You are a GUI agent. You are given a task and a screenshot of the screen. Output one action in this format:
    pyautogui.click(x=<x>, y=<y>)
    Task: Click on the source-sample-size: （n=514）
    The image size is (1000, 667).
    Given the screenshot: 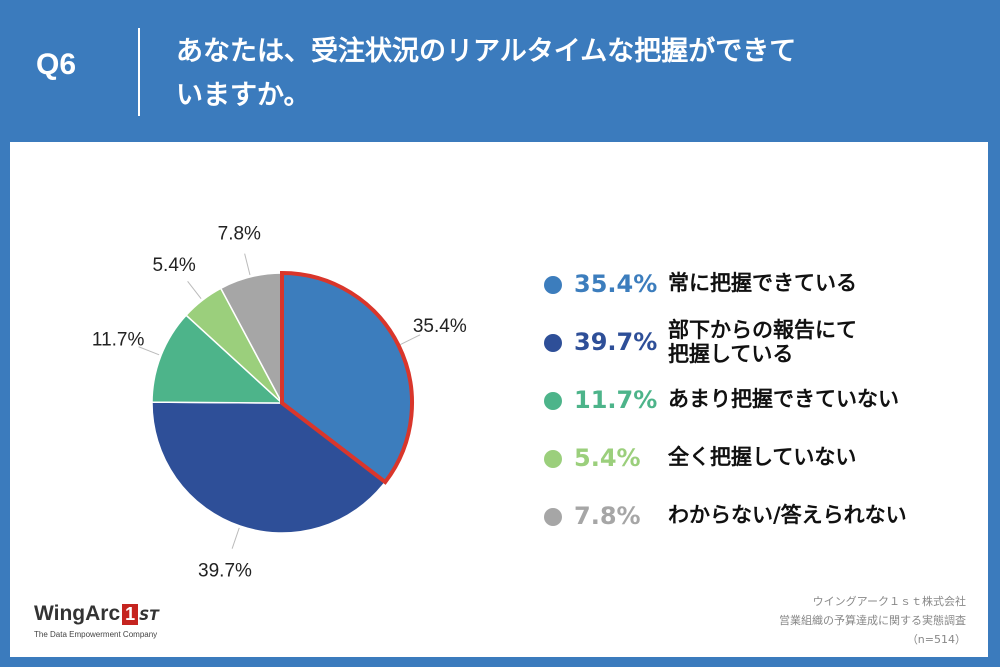 What is the action you would take?
    pyautogui.click(x=936, y=639)
    